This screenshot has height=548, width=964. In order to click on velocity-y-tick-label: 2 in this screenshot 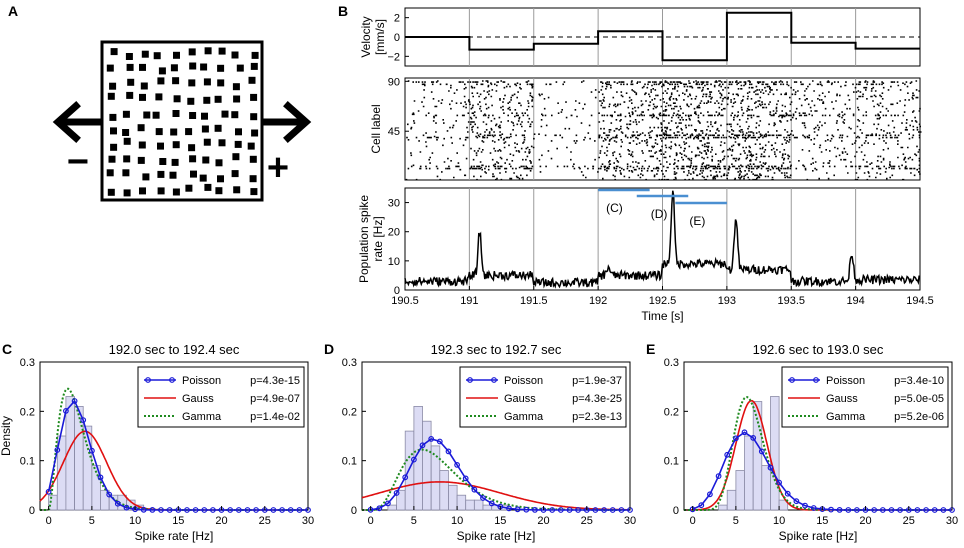, I will do `click(397, 19)`.